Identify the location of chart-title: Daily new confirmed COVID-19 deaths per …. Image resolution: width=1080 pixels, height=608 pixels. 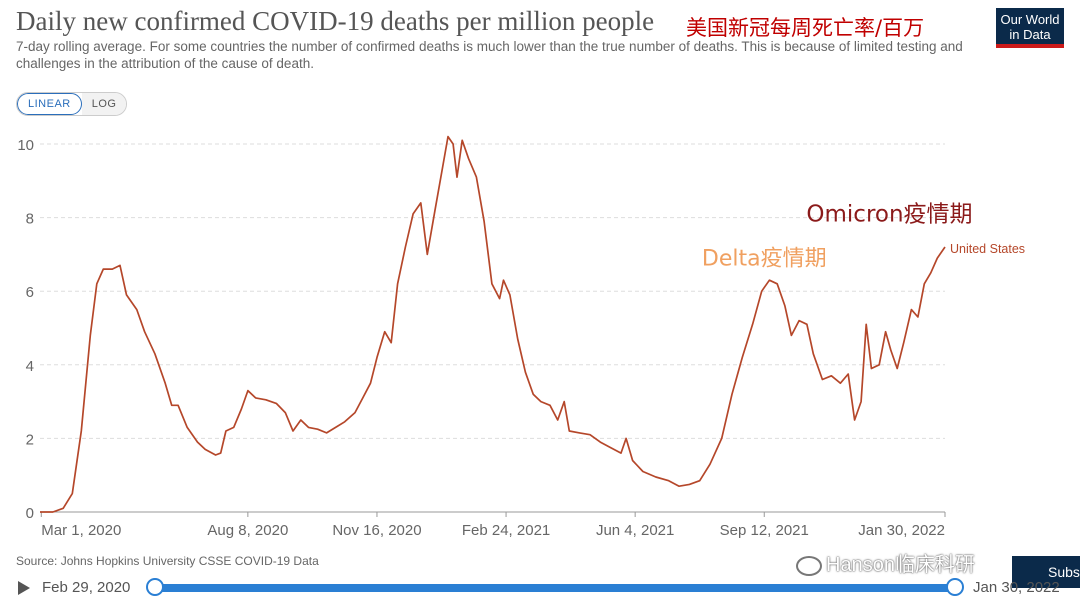
(335, 21).